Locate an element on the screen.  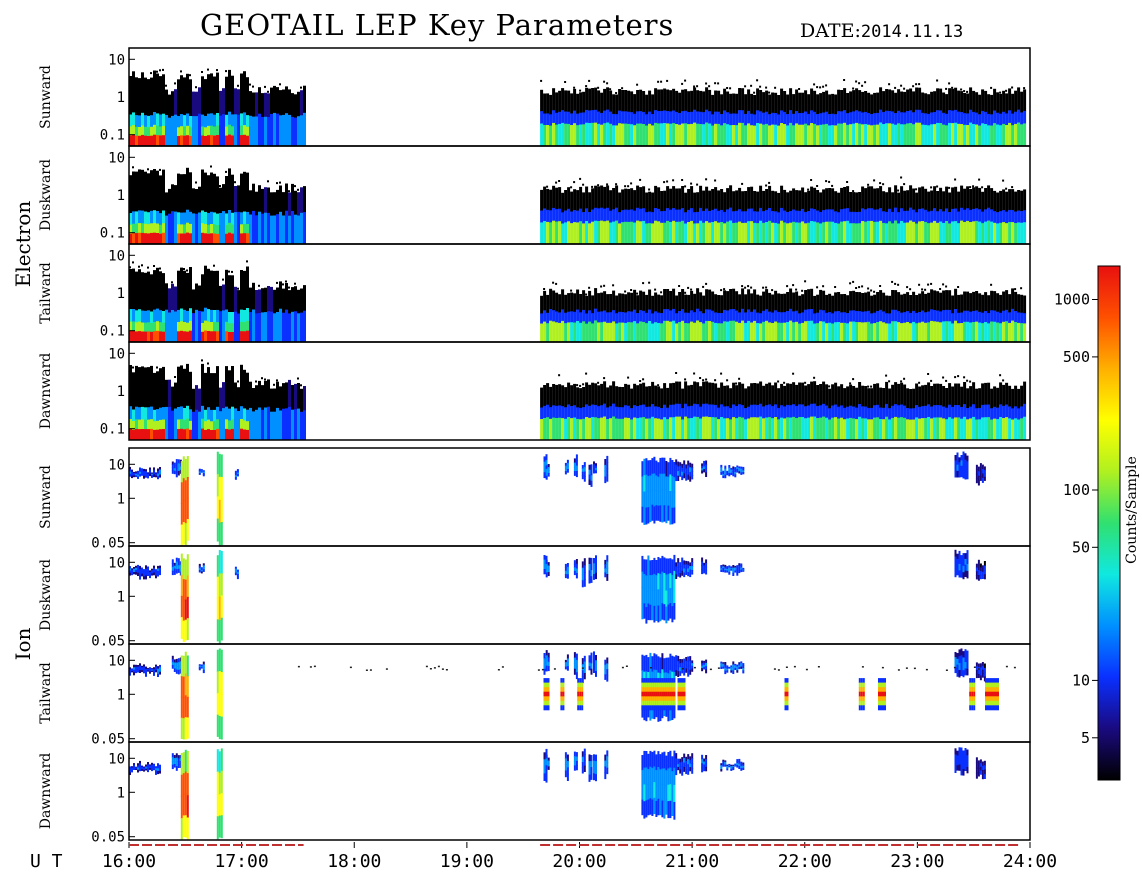
colorbar-tick-label: 500 is located at coordinates (1076, 357).